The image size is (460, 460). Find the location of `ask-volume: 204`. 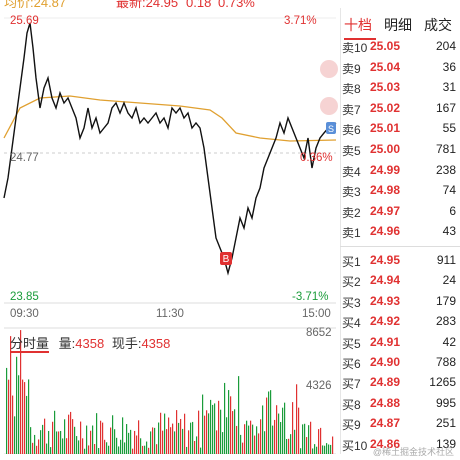

ask-volume: 204 is located at coordinates (445, 46).